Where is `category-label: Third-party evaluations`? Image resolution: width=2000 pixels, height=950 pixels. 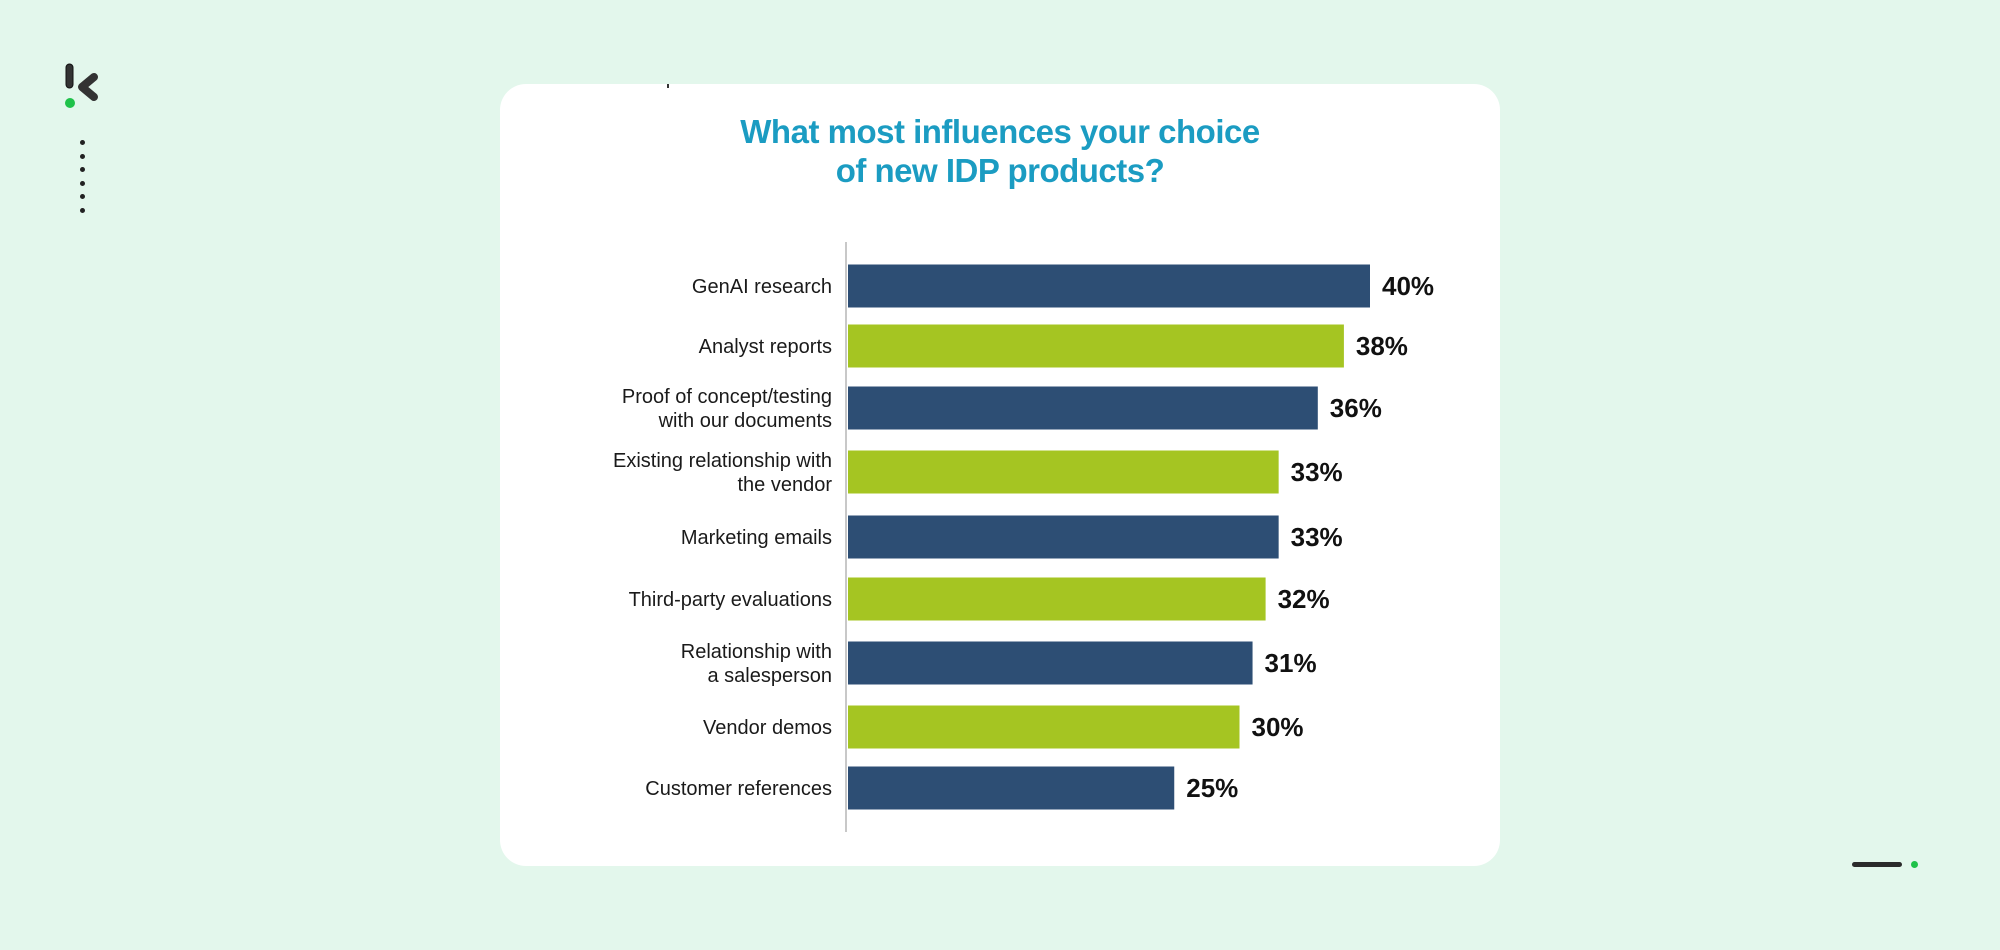 category-label: Third-party evaluations is located at coordinates (730, 600).